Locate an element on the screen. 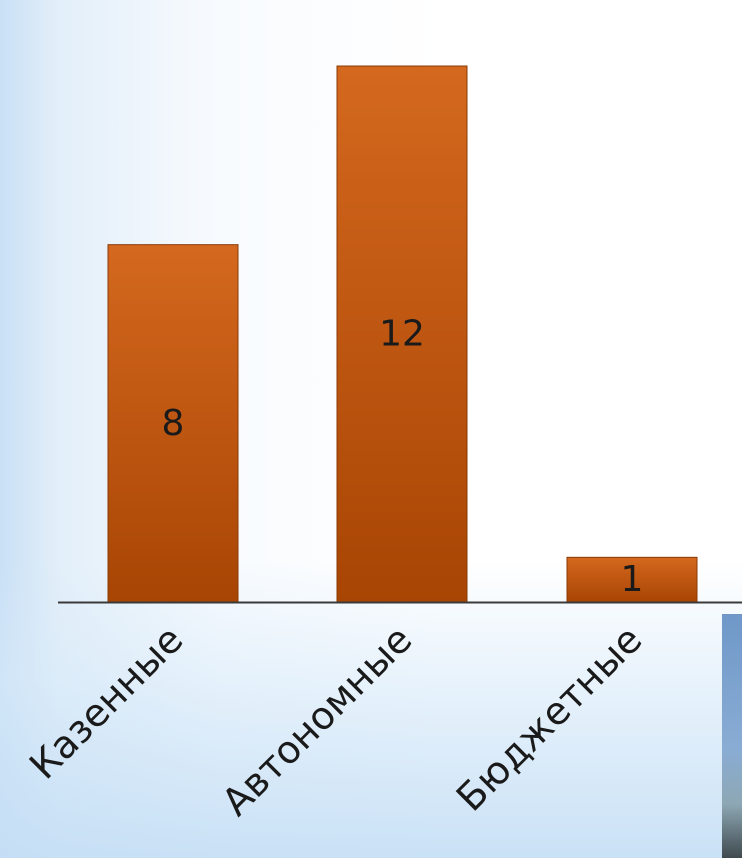  data-label-1: 8 is located at coordinates (173, 423).